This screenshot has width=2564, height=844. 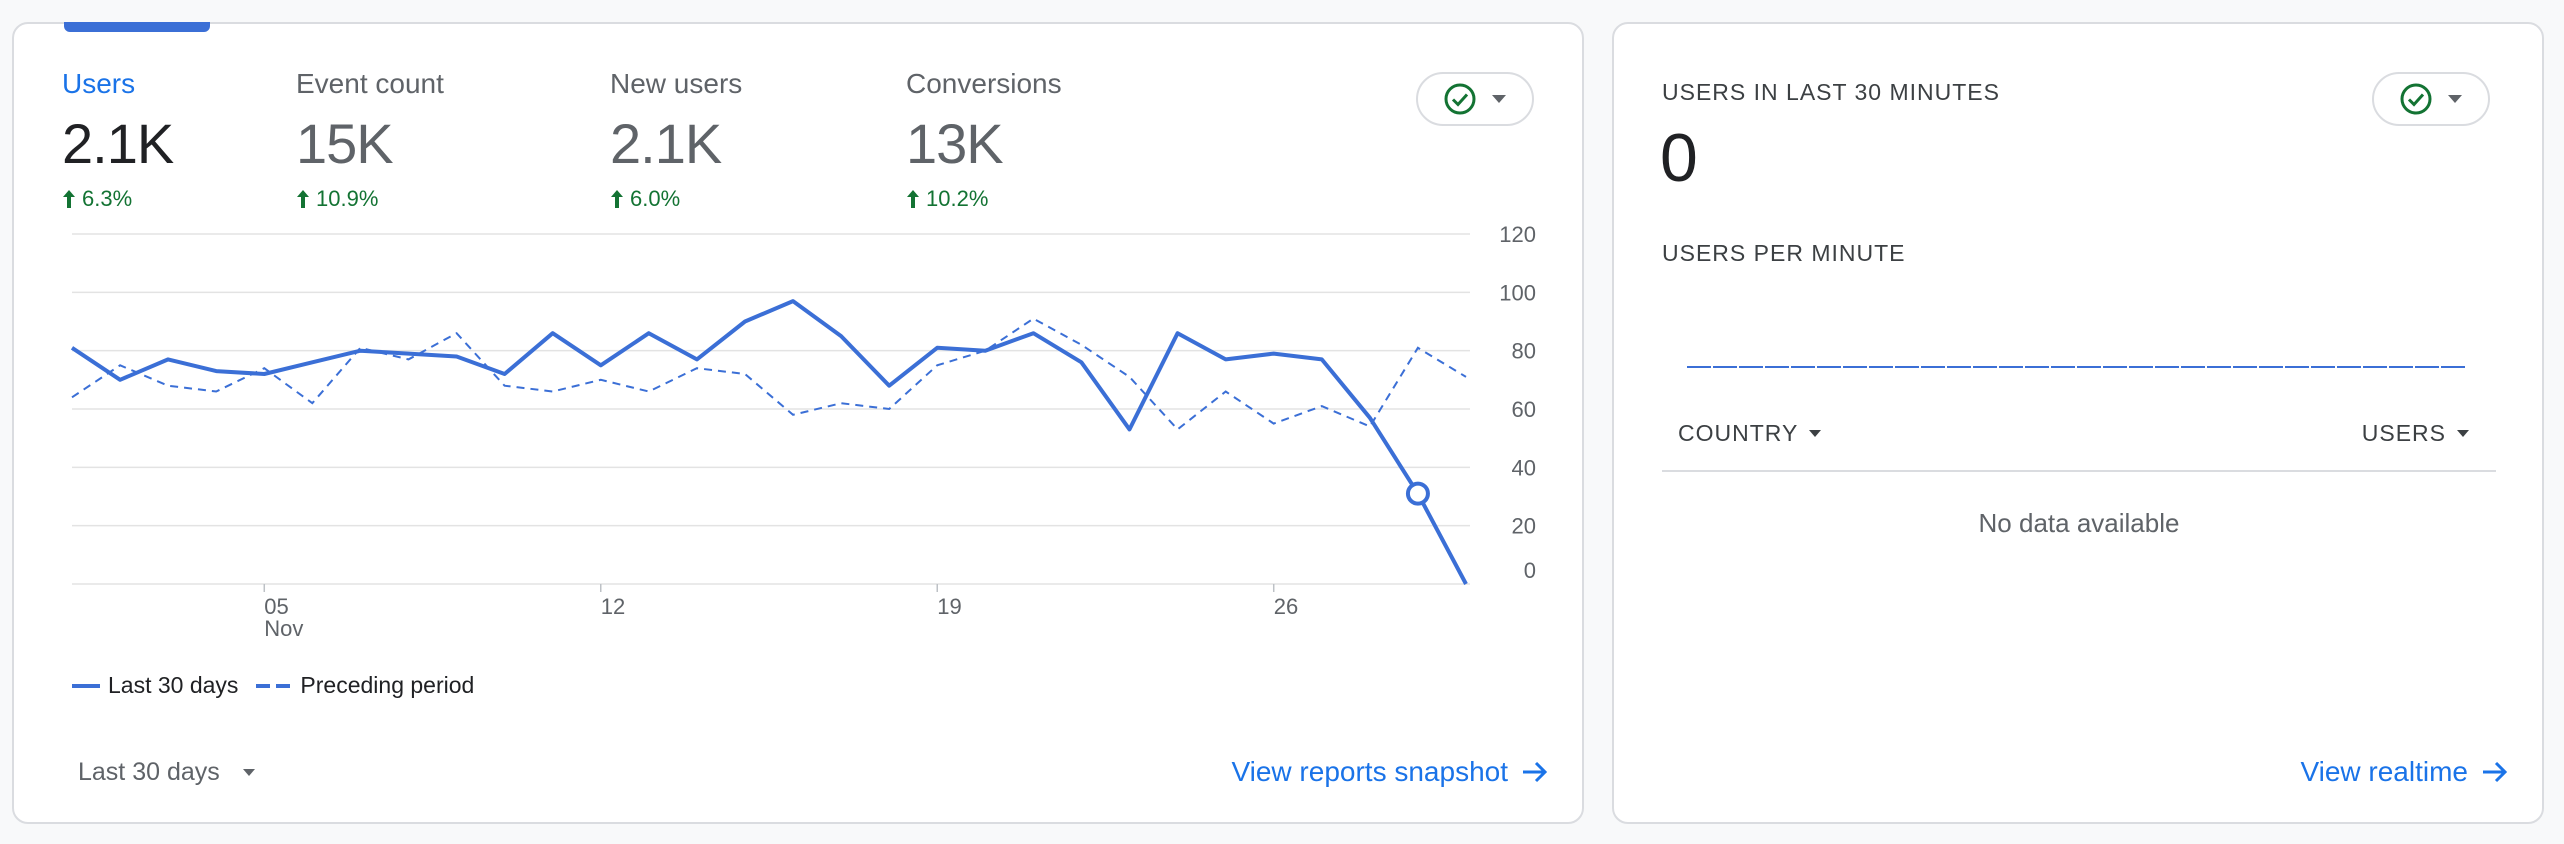 I want to click on metric-label: Users, so click(x=99, y=83).